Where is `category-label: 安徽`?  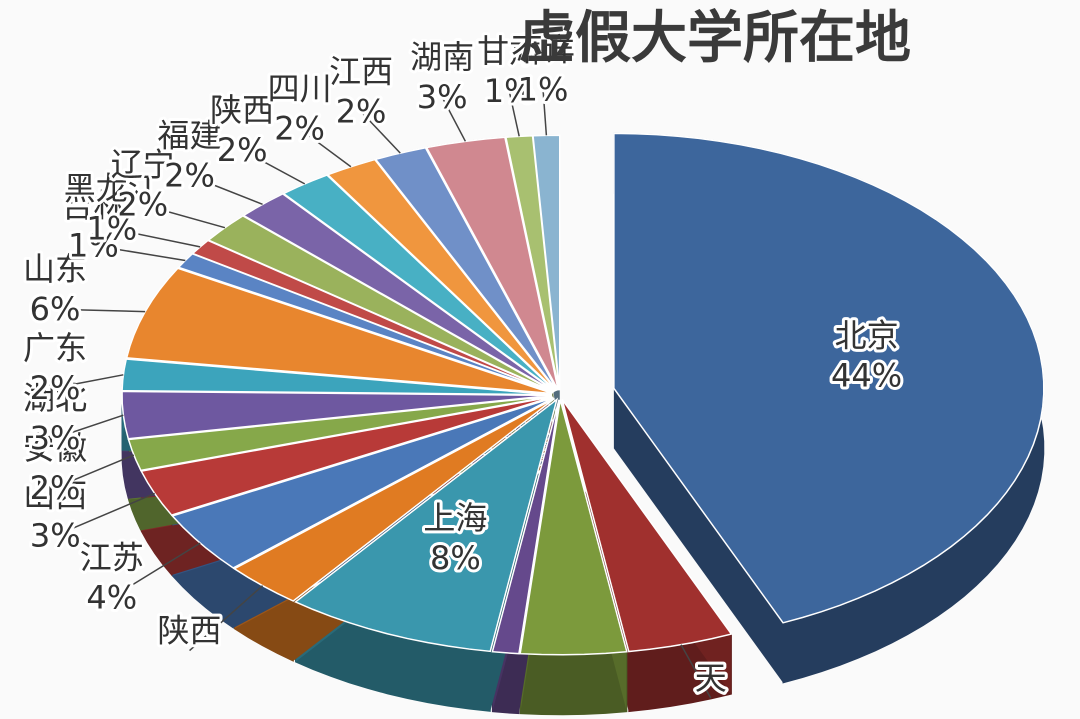
category-label: 安徽 is located at coordinates (55, 448).